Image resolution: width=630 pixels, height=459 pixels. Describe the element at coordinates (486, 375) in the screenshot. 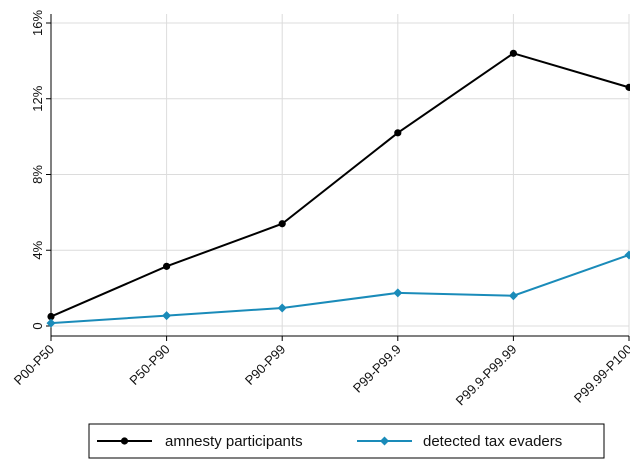

I see `x-tick-label-4: P99.9-P99.99` at that location.